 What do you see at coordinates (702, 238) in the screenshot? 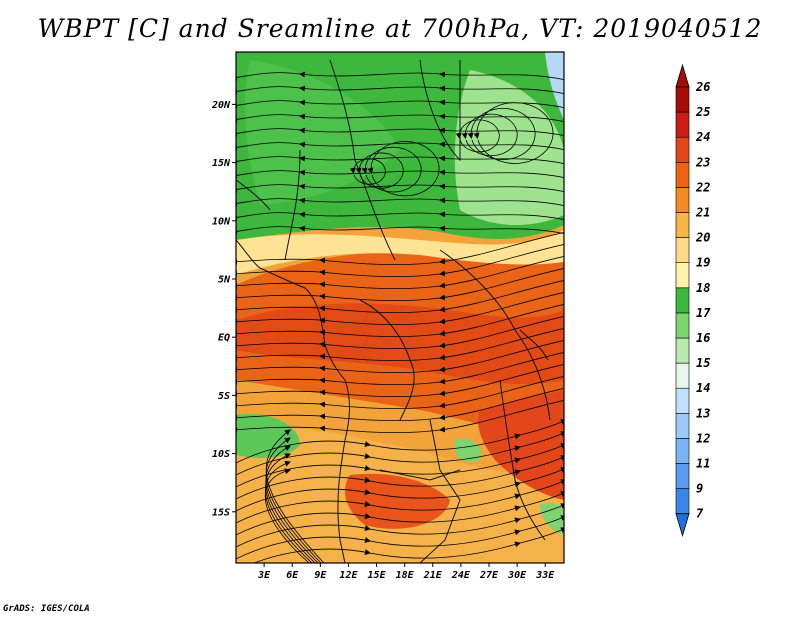
I see `colorbar-label: 20` at bounding box center [702, 238].